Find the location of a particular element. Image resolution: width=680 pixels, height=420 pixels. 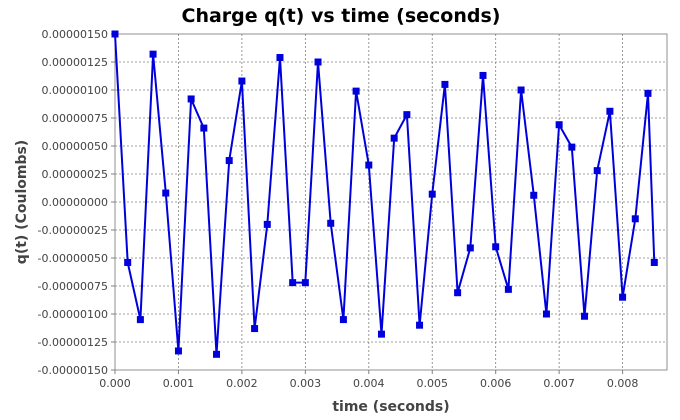

y-tick-label: -0.00000150 is located at coordinates (73, 370).